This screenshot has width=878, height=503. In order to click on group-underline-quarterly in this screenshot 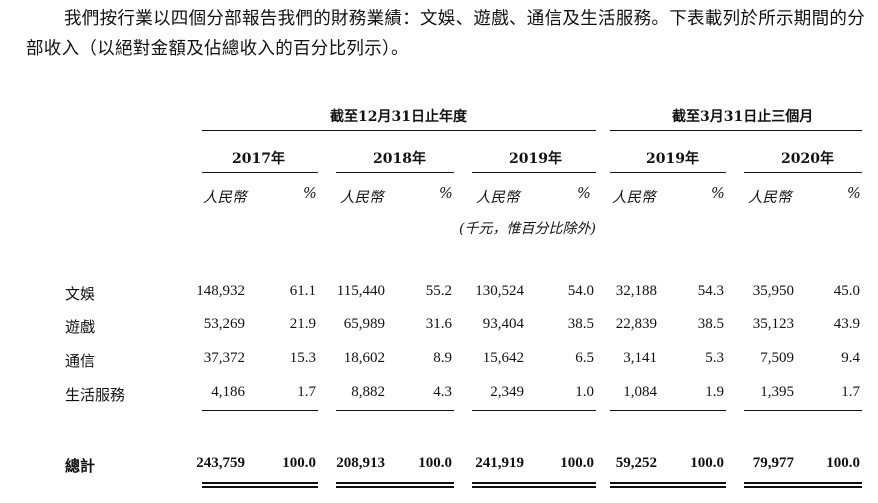, I will do `click(736, 130)`.